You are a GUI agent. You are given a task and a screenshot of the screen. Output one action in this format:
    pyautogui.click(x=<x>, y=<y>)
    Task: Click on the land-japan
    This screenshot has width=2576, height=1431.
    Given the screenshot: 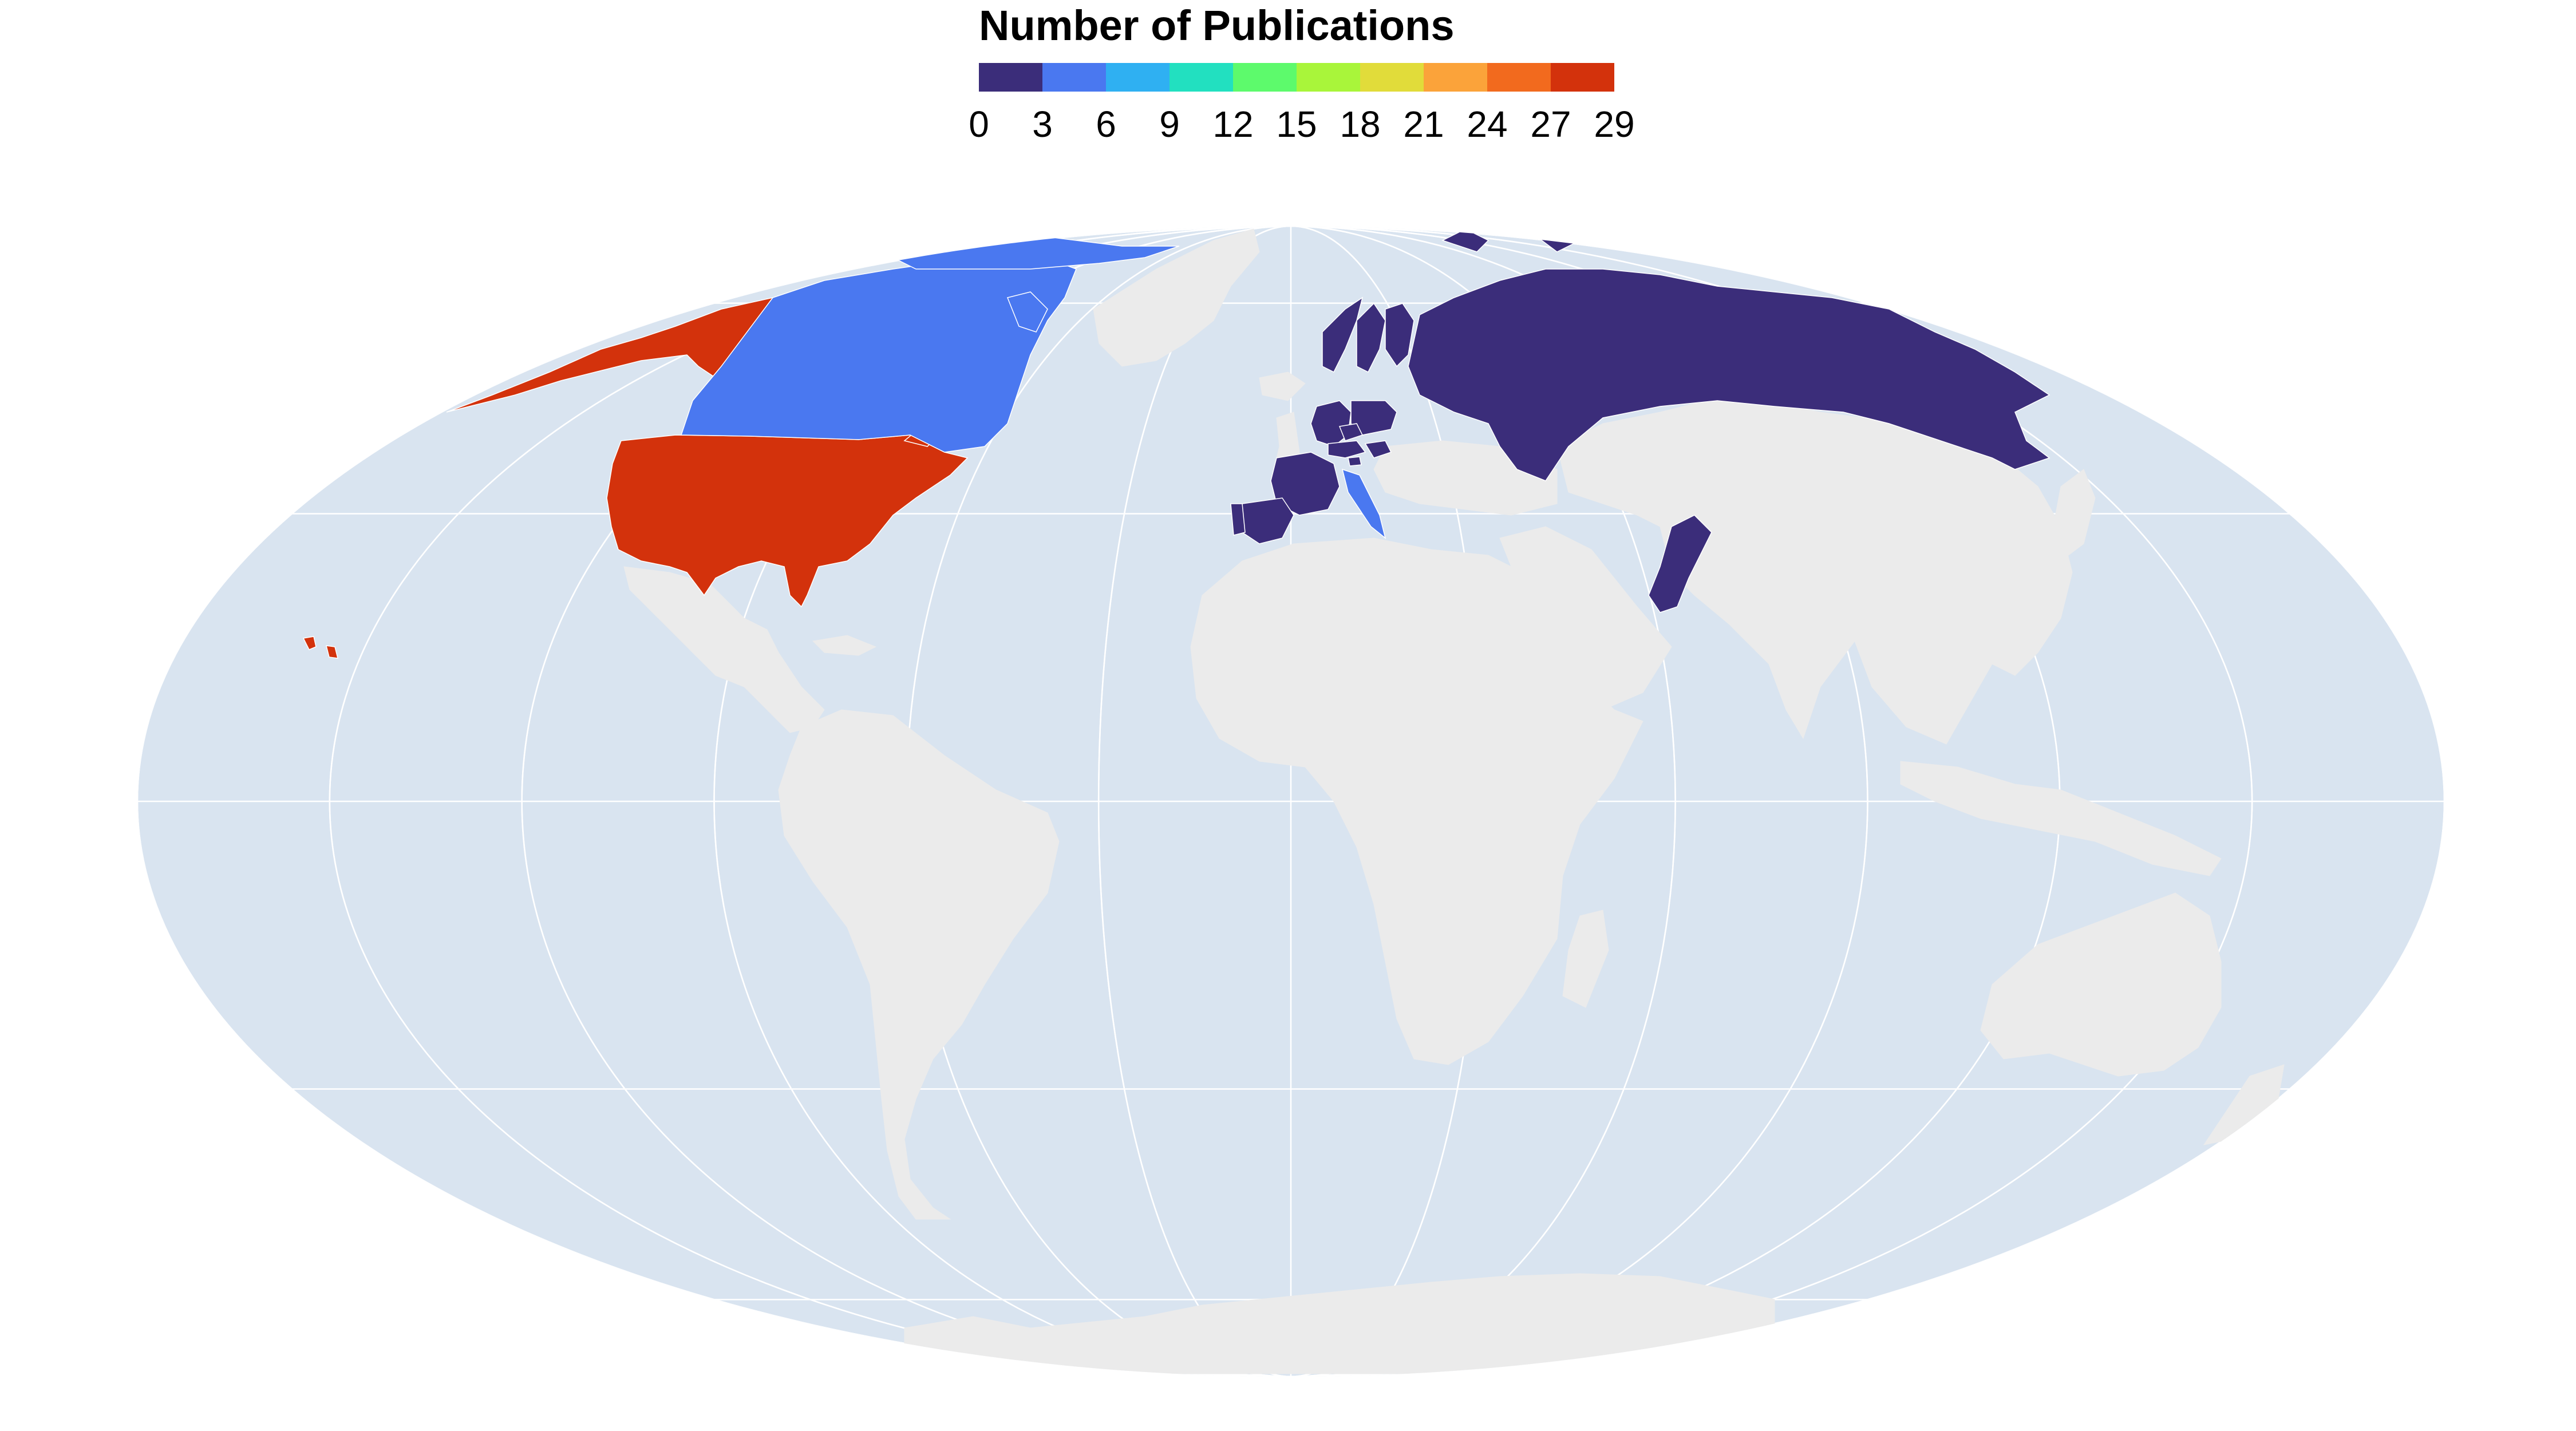 What is the action you would take?
    pyautogui.click(x=2074, y=515)
    